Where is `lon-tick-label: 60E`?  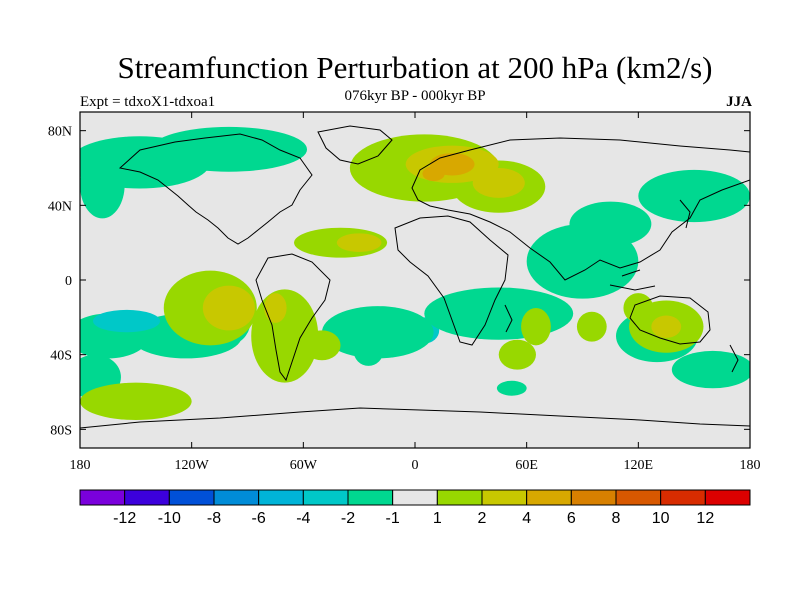
lon-tick-label: 60E is located at coordinates (526, 465).